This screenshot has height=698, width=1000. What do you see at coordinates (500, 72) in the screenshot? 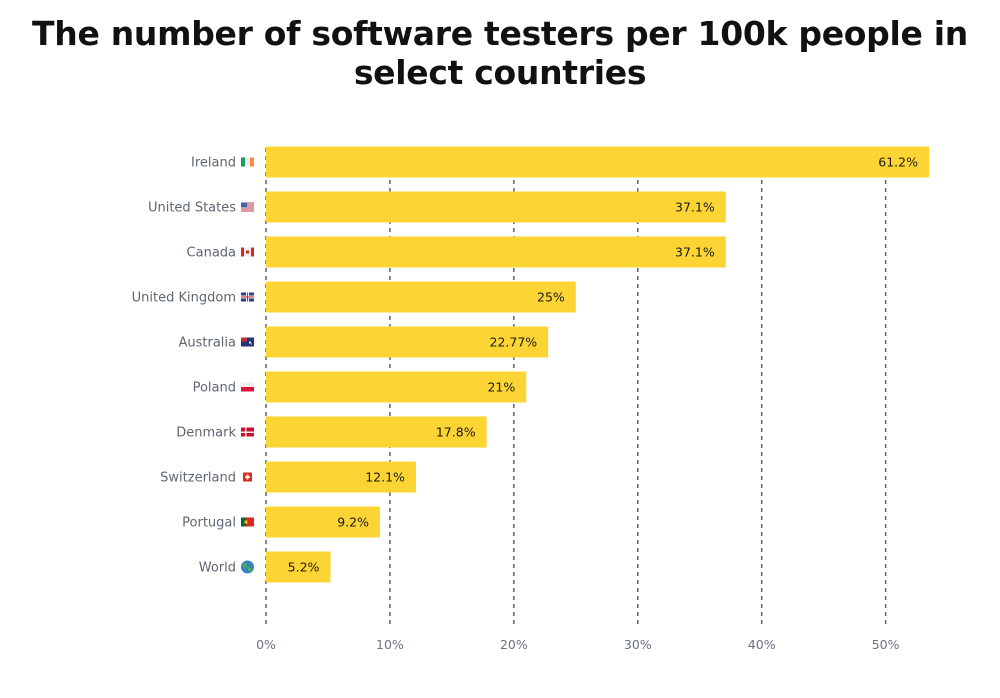
I see `chart-title-line-2: select countries` at bounding box center [500, 72].